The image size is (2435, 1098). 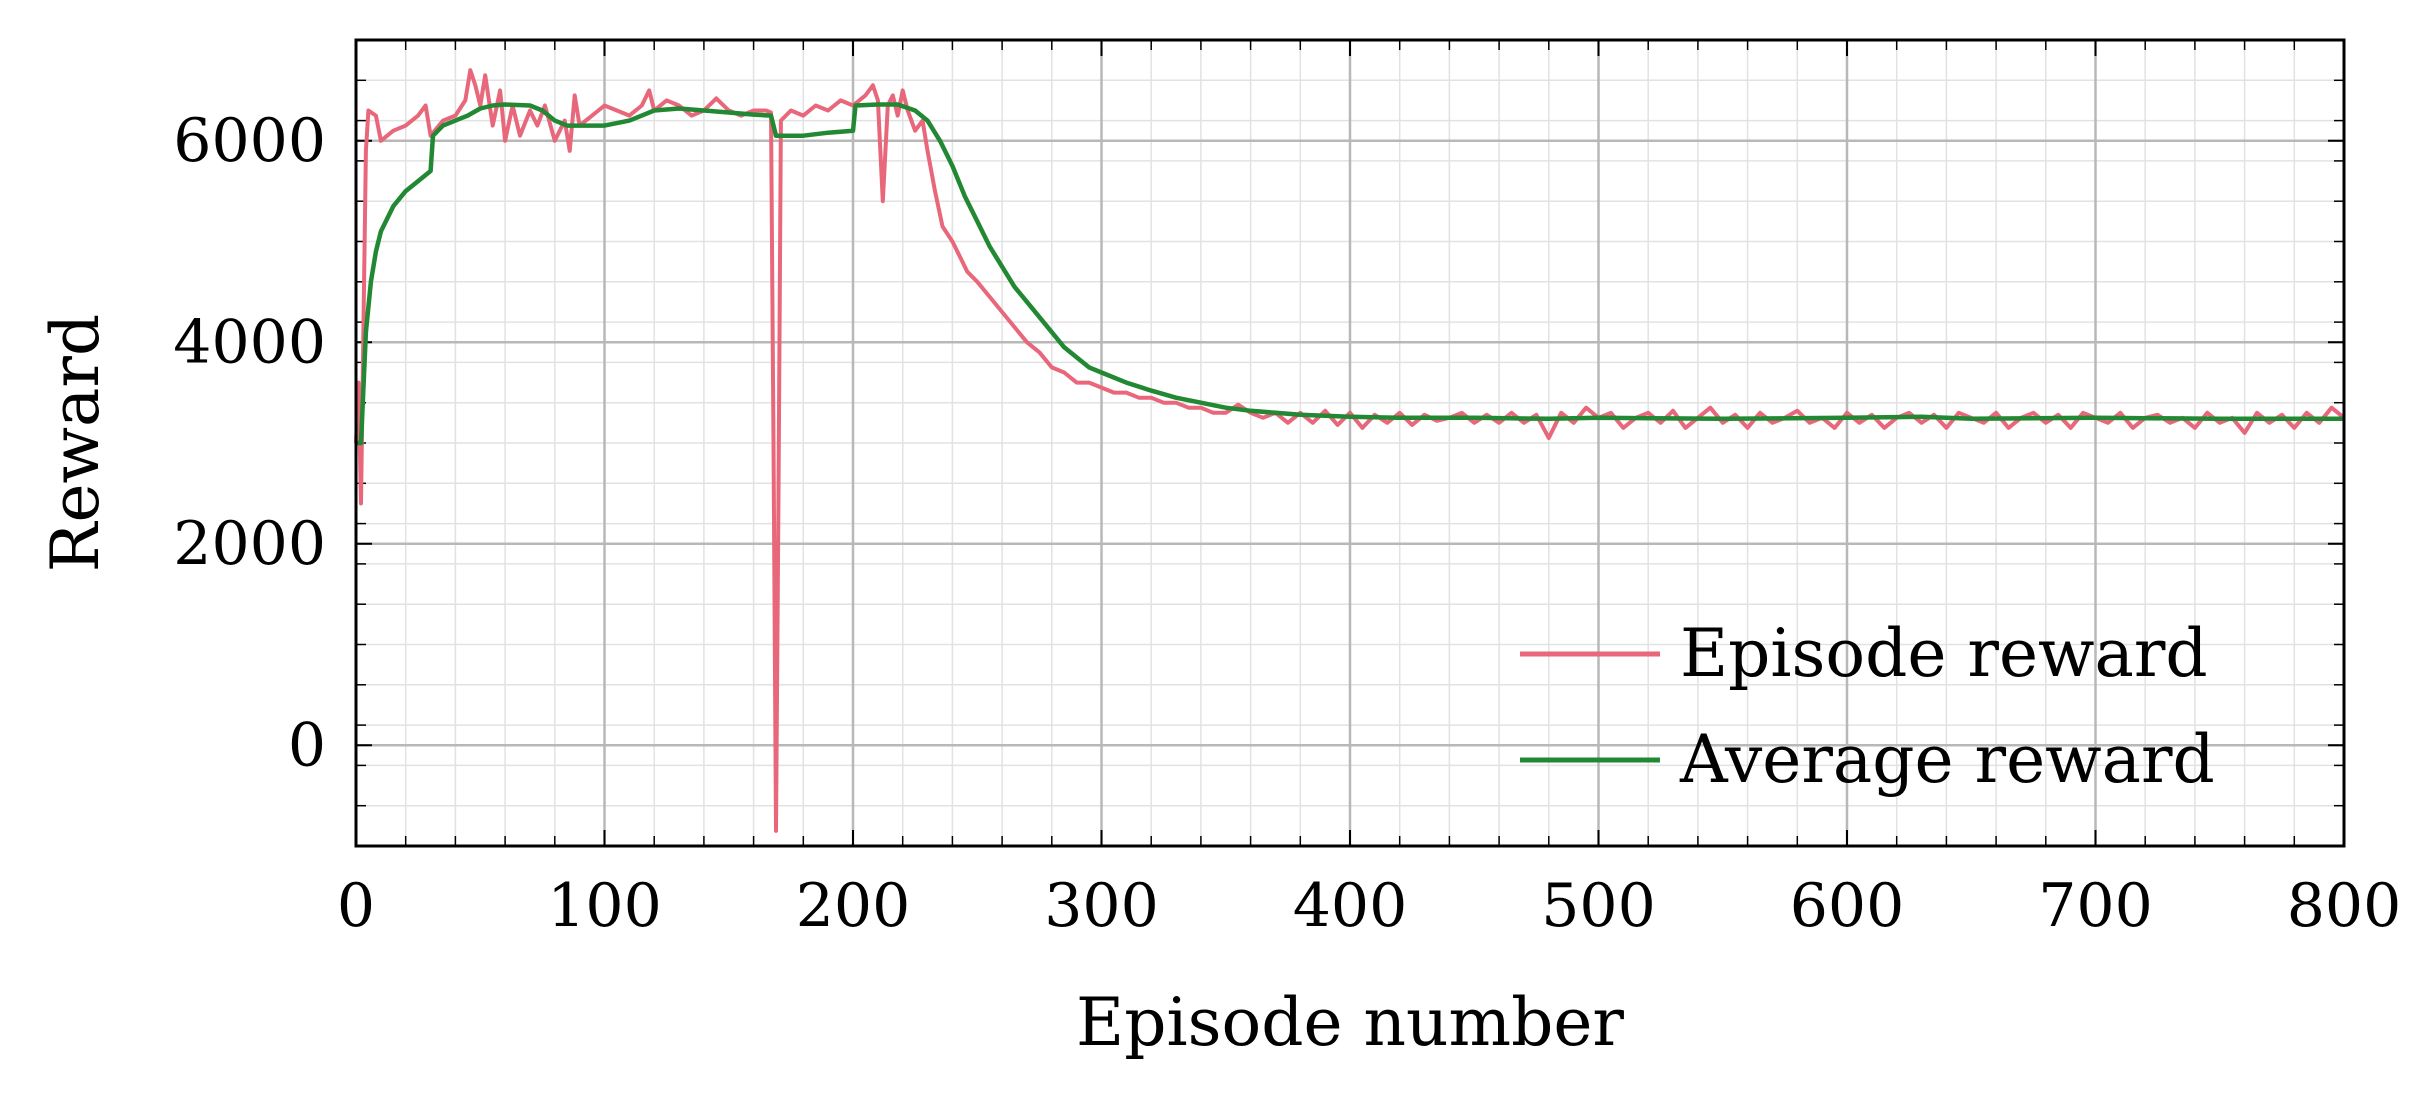 What do you see at coordinates (1867, 706) in the screenshot?
I see `legend: Episode reward Average reward` at bounding box center [1867, 706].